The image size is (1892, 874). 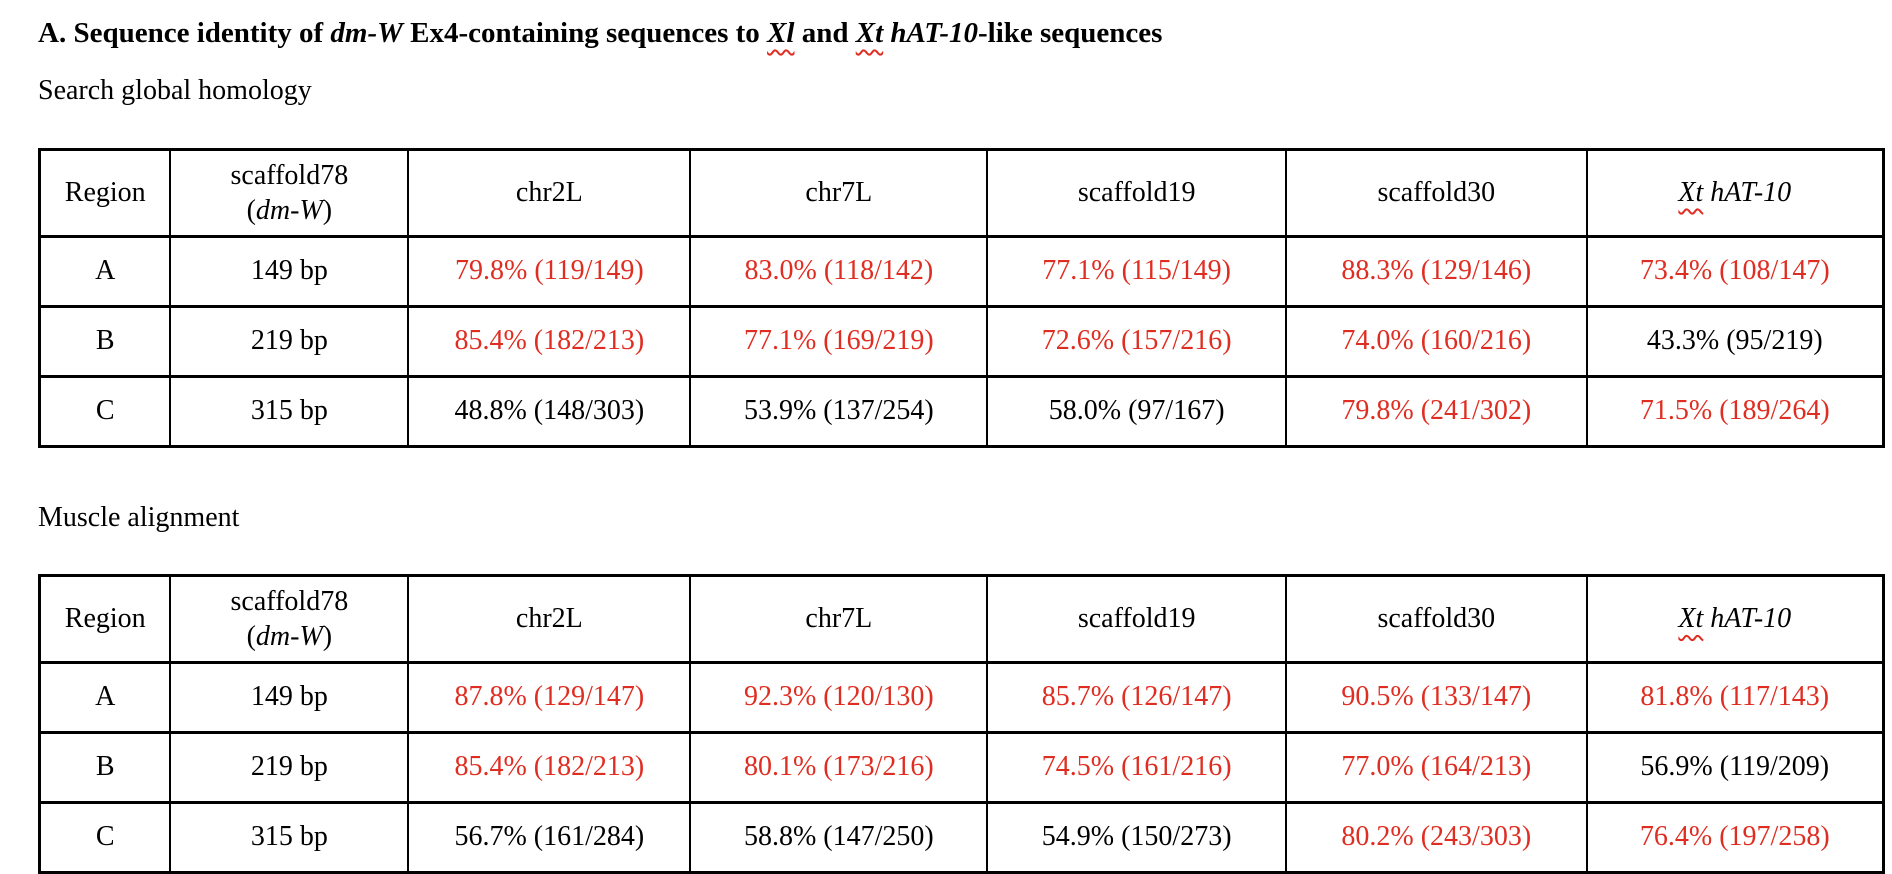 I want to click on identity-value-cell: 87.8% (129/147), so click(x=549, y=697).